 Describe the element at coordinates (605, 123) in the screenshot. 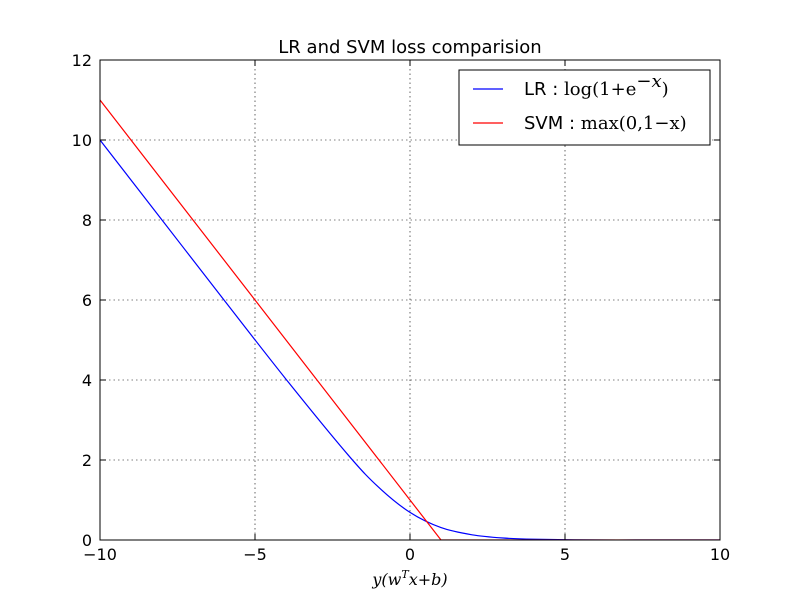

I see `legend-entry: SVM : max(0,1−x)` at that location.